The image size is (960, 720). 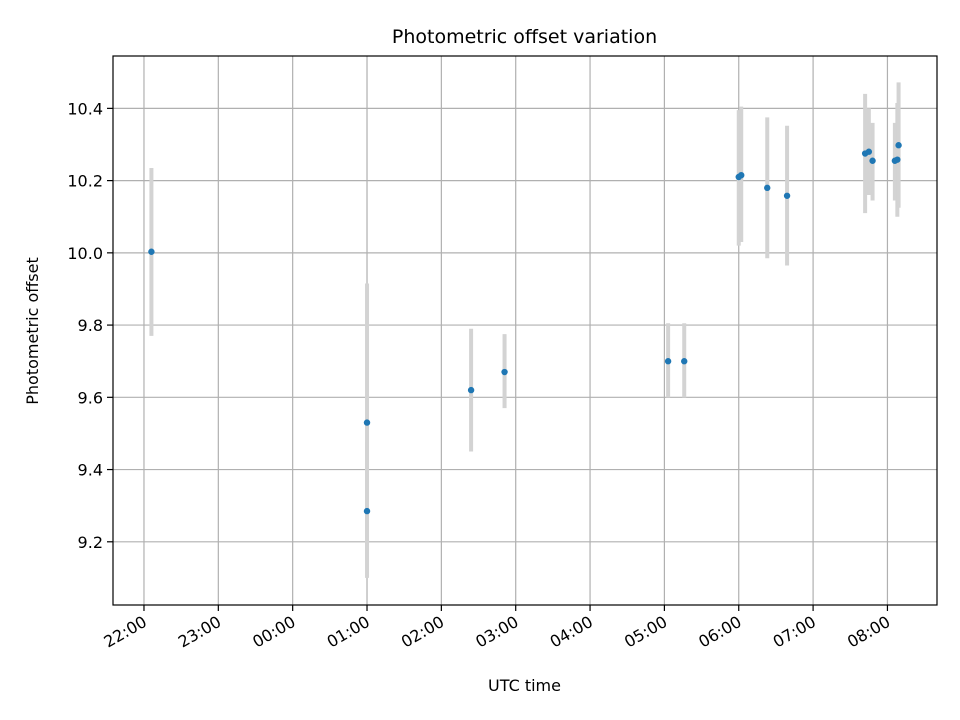 I want to click on y-tick-label: 10.2, so click(x=85, y=181).